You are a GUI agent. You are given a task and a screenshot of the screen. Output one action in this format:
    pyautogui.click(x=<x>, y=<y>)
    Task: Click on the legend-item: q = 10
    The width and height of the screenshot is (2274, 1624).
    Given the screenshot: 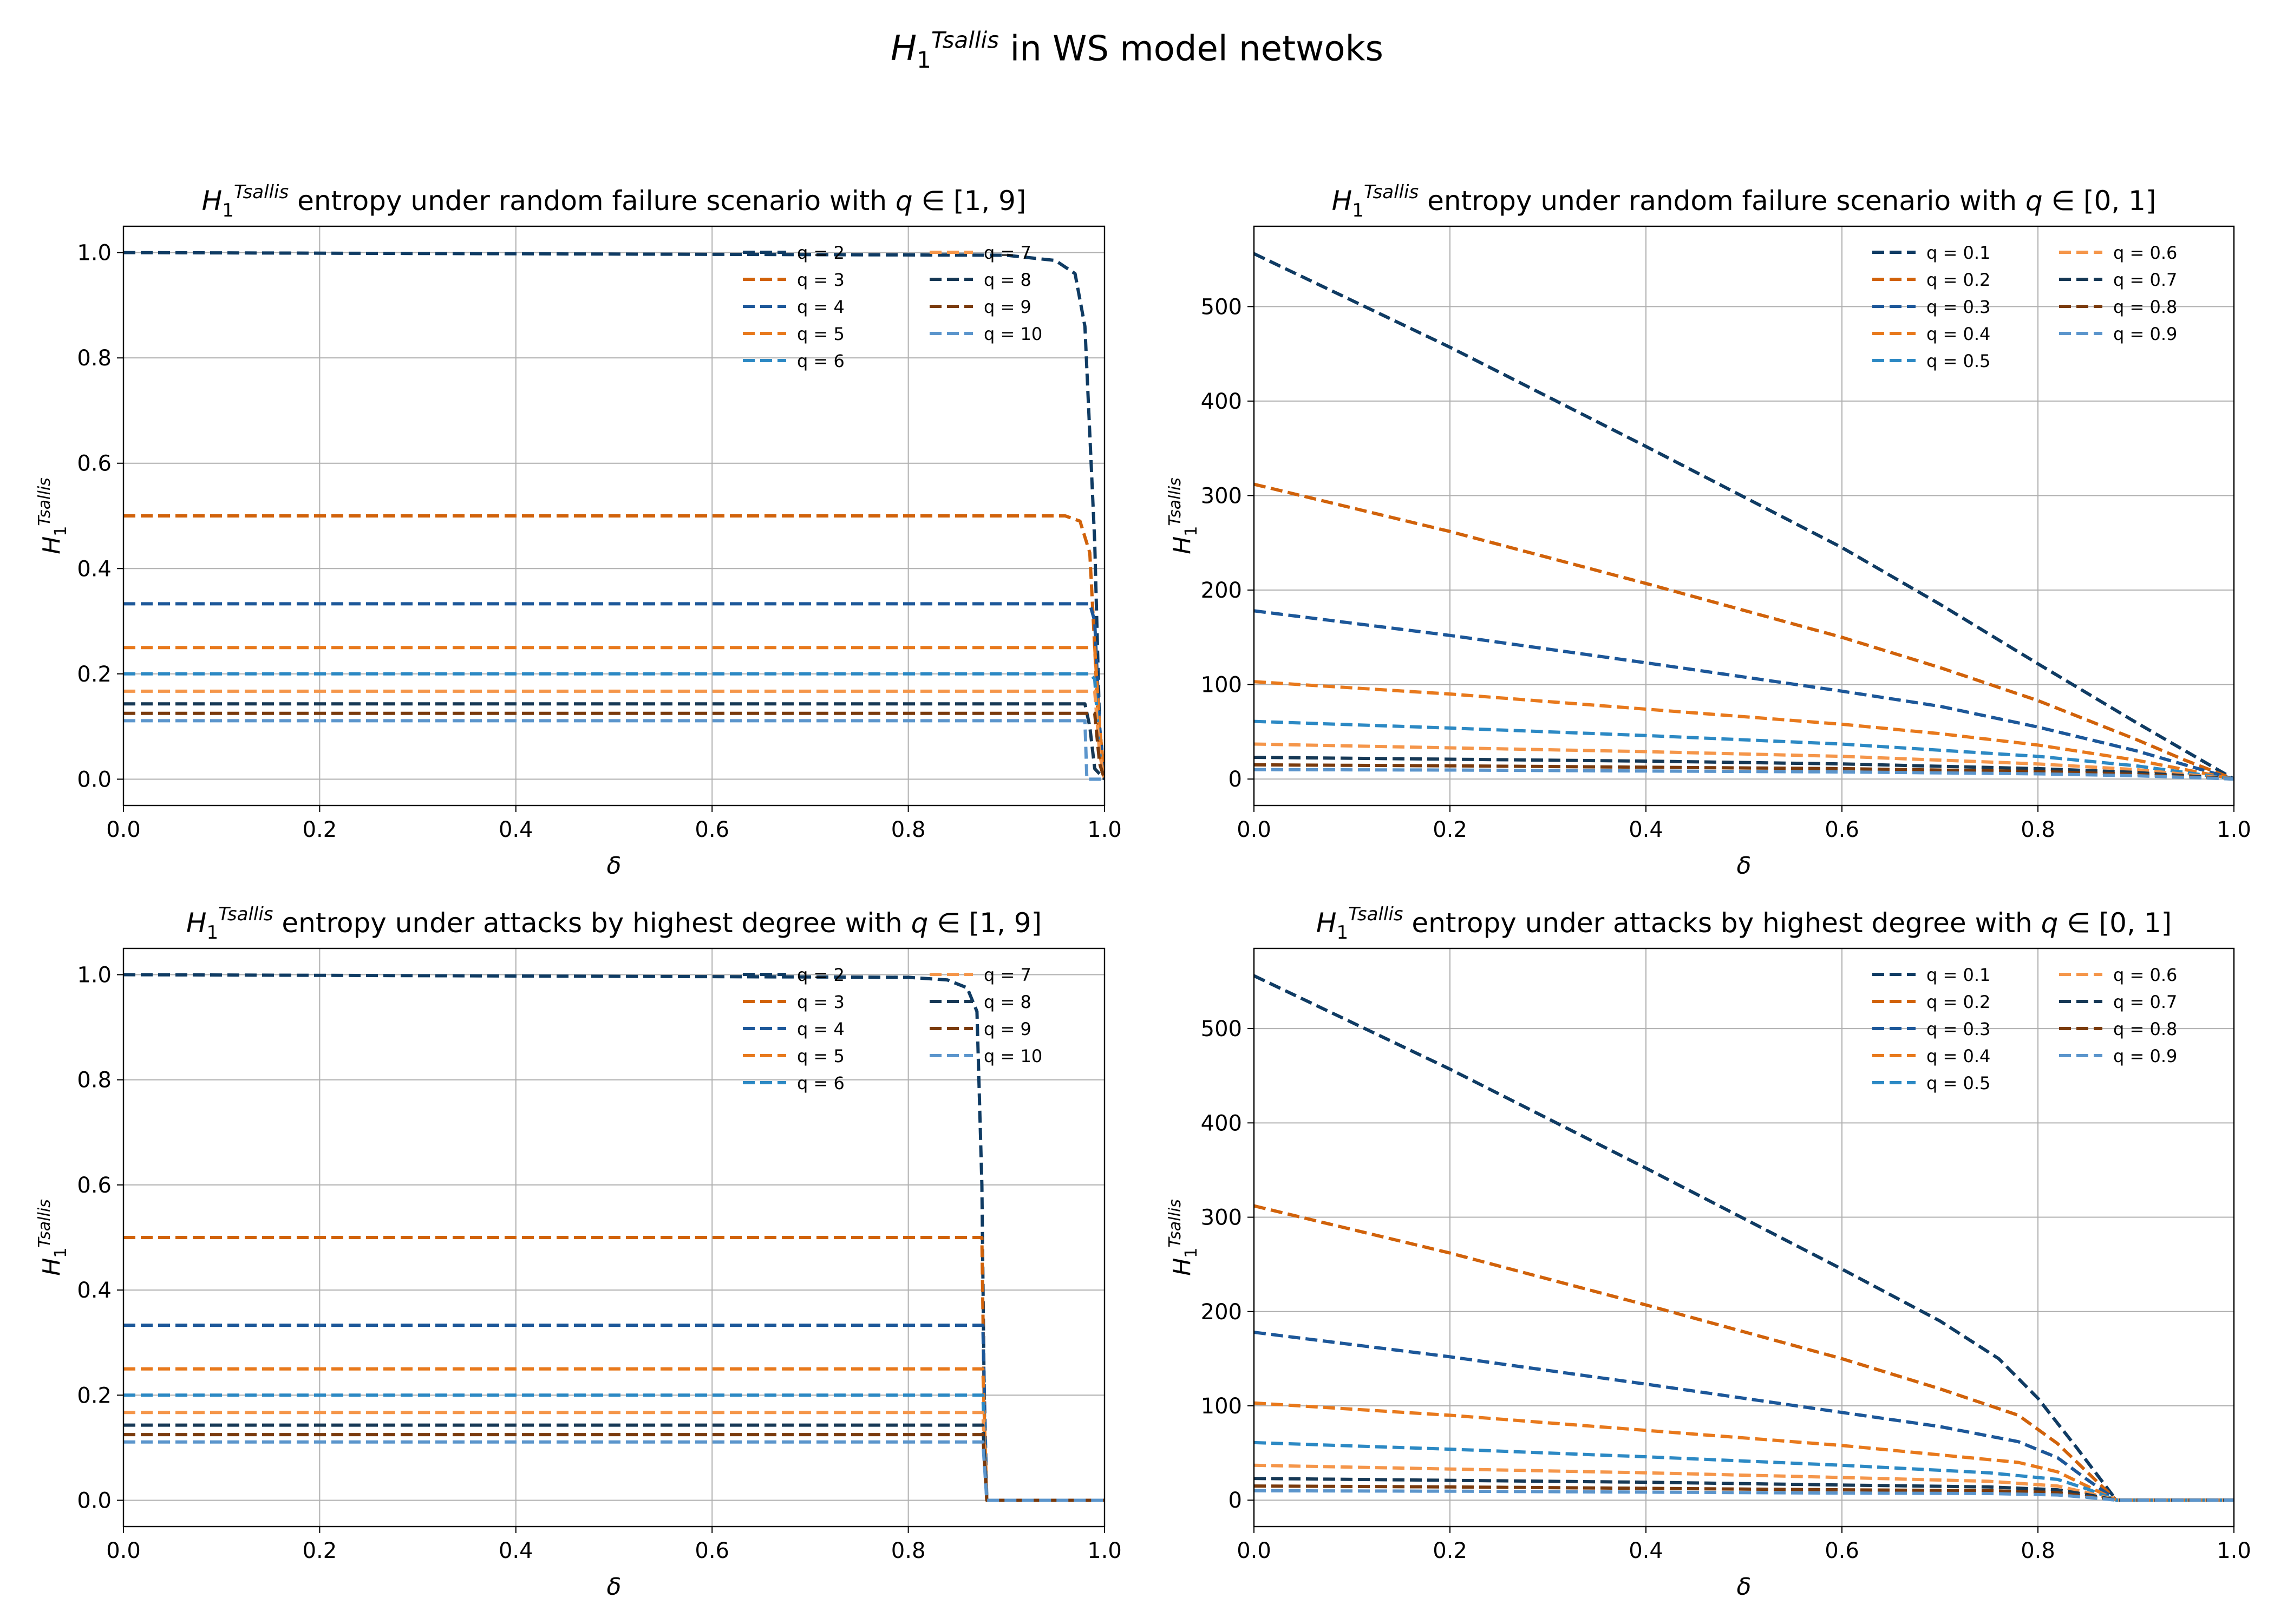 What is the action you would take?
    pyautogui.click(x=986, y=334)
    